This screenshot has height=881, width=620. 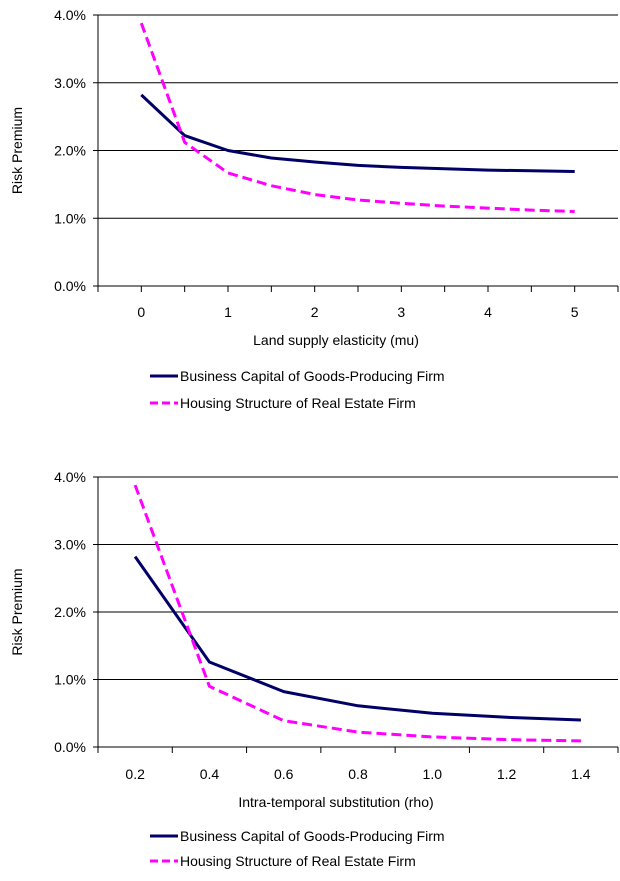 What do you see at coordinates (575, 312) in the screenshot?
I see `x-tick-label: 5` at bounding box center [575, 312].